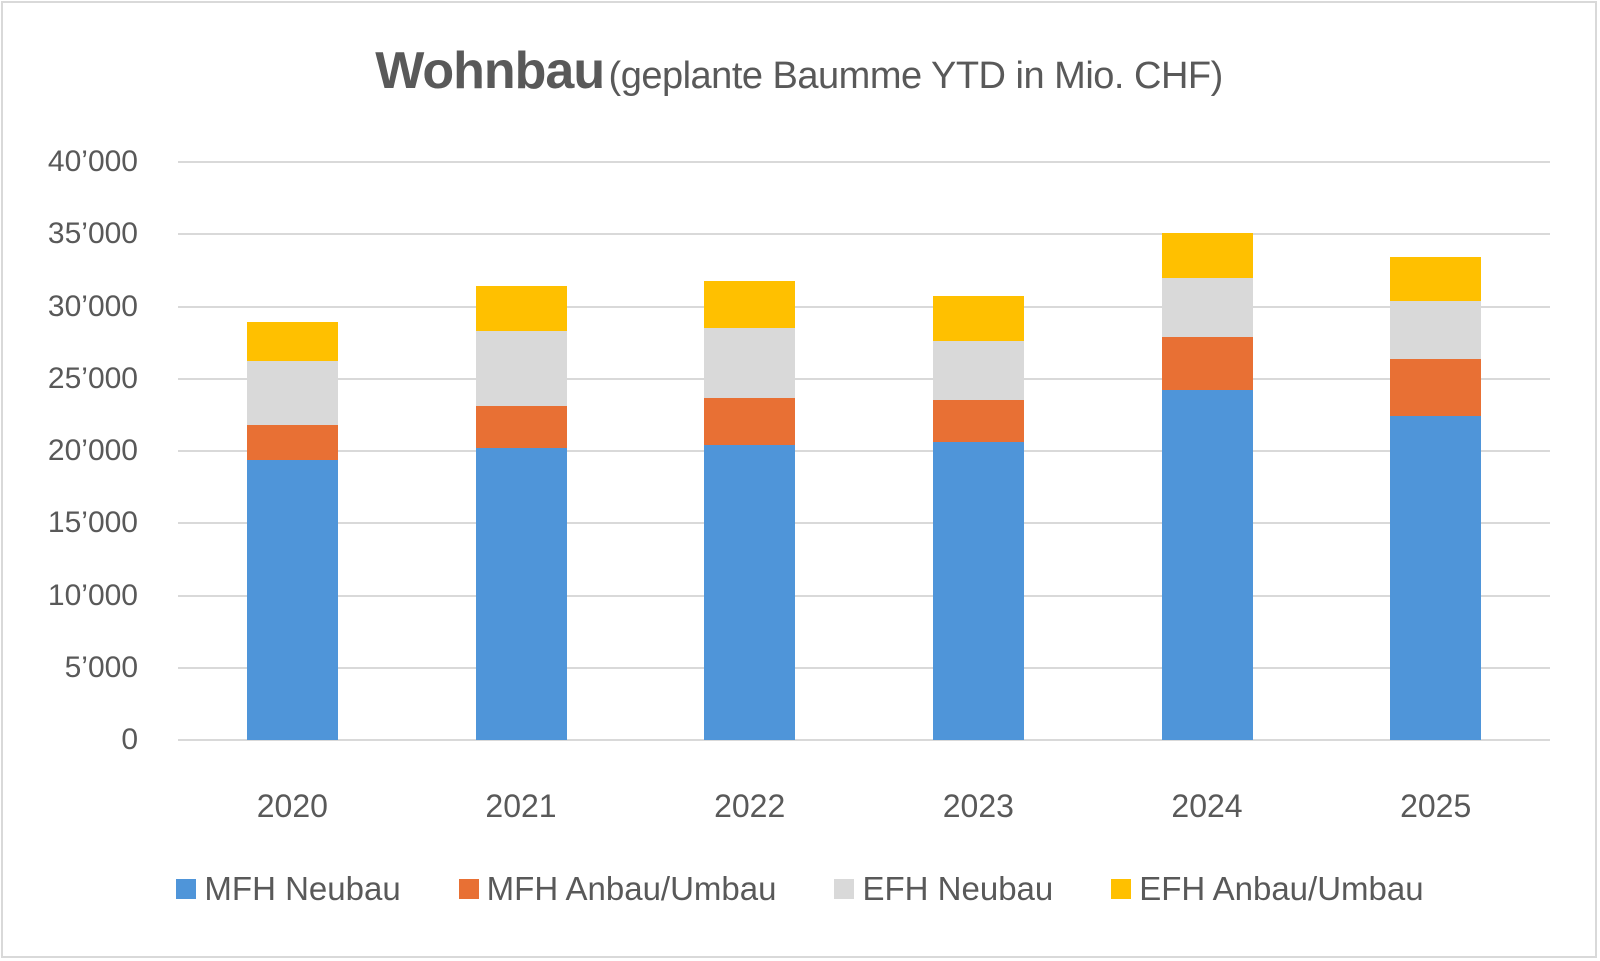 This screenshot has height=961, width=1600. What do you see at coordinates (92, 161) in the screenshot?
I see `y-tick-label: 40’000` at bounding box center [92, 161].